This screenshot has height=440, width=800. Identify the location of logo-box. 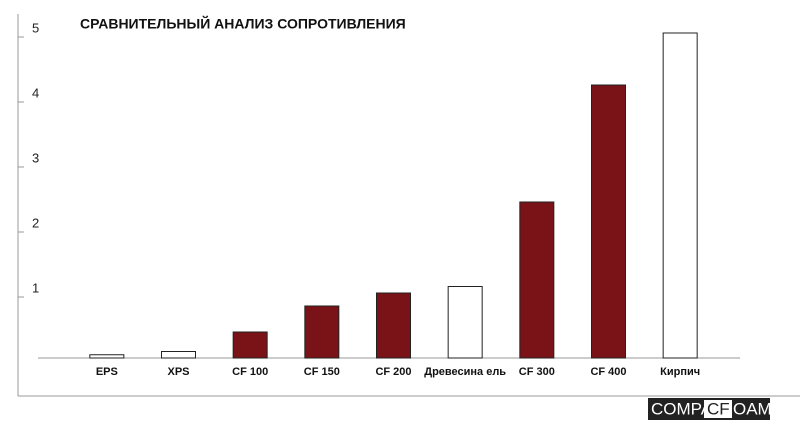
(718, 409).